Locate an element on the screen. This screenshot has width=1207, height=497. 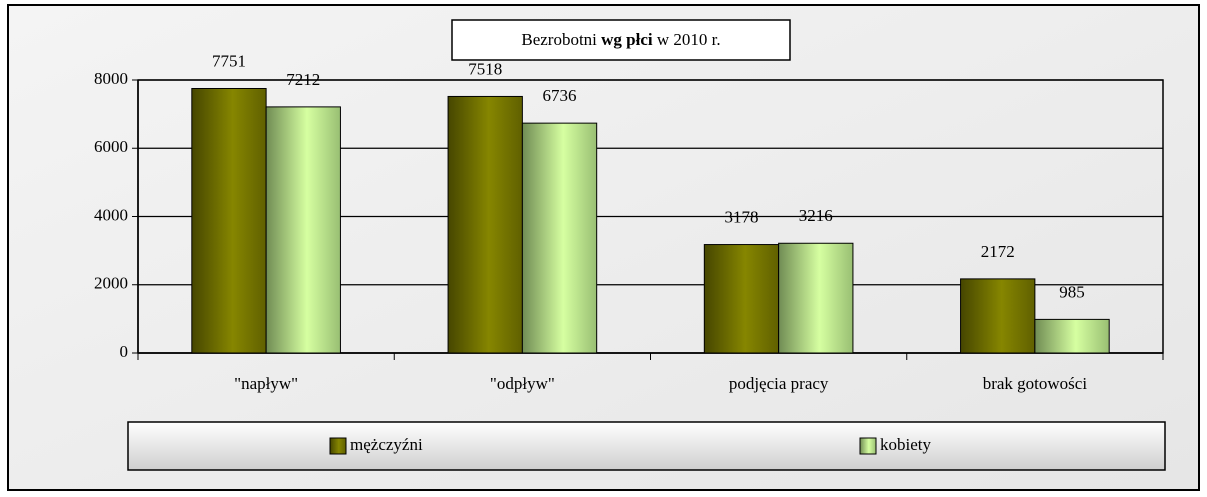
y-tick-label: 6000 is located at coordinates (111, 146).